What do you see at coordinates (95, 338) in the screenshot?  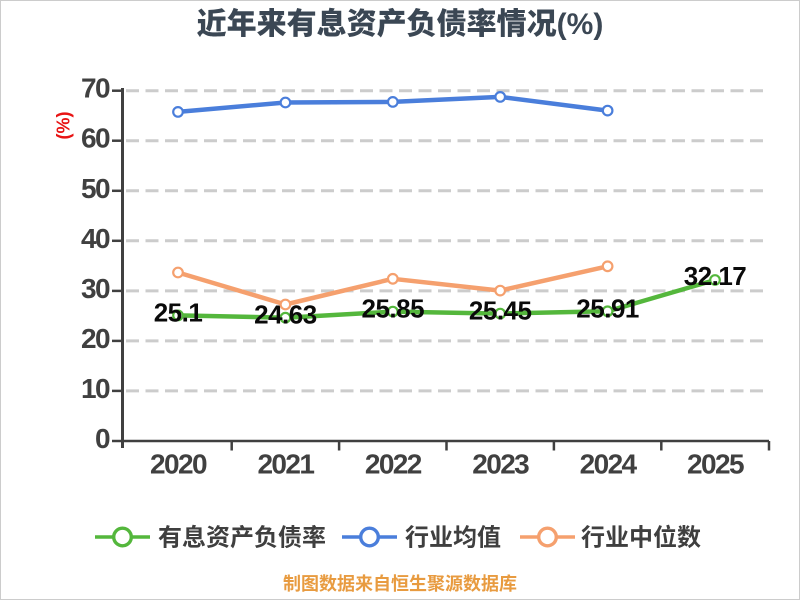 I see `svg-text: 20` at bounding box center [95, 338].